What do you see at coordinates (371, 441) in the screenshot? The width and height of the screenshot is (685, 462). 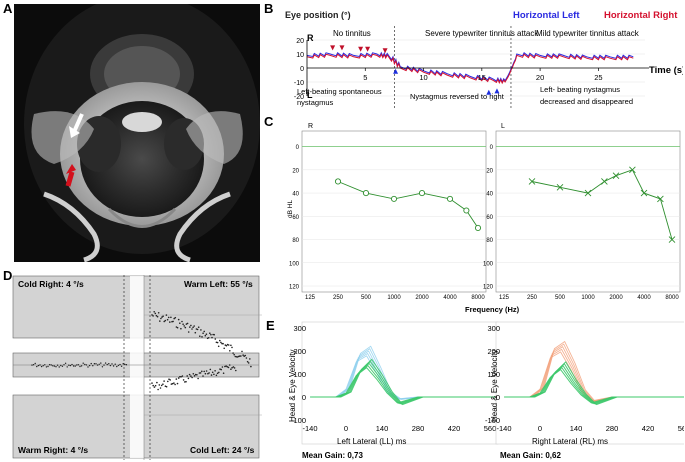 I see `vhit-xlabel-left: Left Lateral (LL) ms` at bounding box center [371, 441].